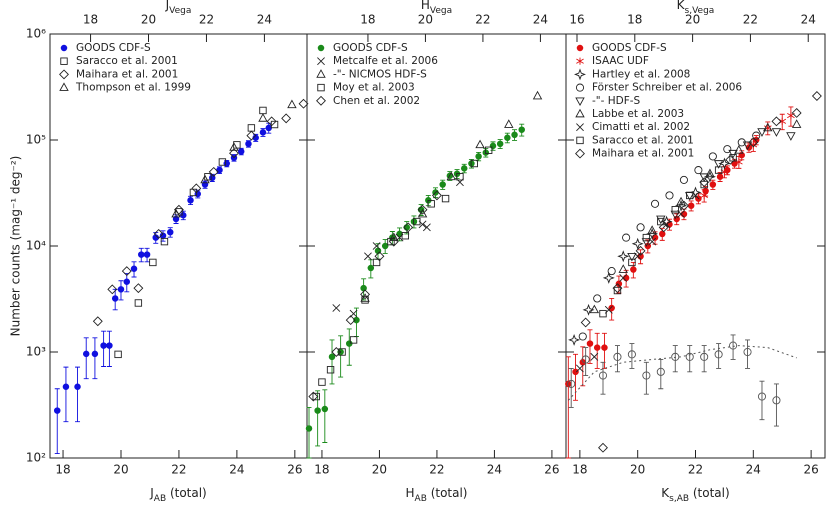 This screenshot has height=507, width=830. I want to click on legend-label: Metcalfe et al. 2006, so click(385, 61).